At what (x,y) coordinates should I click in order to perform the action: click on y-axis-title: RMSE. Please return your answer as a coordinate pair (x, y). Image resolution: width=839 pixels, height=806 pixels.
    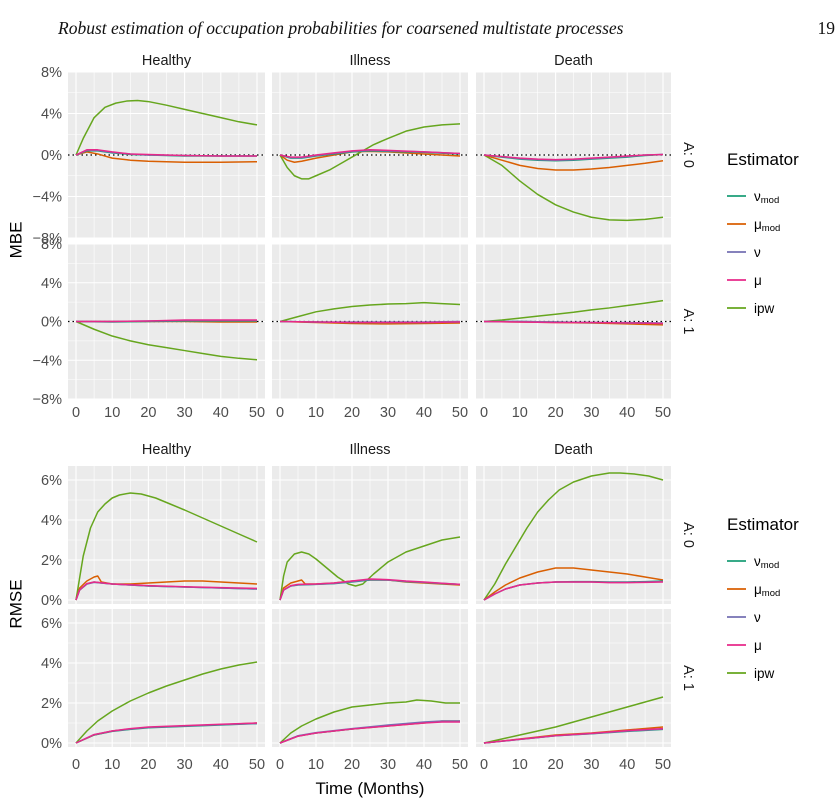
    Looking at the image, I should click on (15, 603).